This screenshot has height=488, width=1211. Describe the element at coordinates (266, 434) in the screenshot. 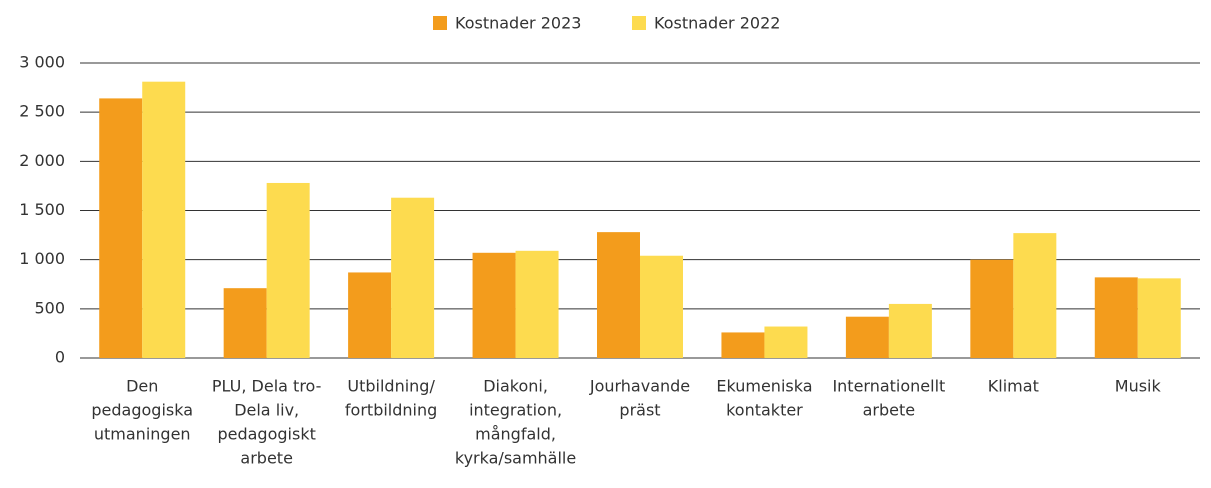

I see `x-tick-label: pedagogiskt` at that location.